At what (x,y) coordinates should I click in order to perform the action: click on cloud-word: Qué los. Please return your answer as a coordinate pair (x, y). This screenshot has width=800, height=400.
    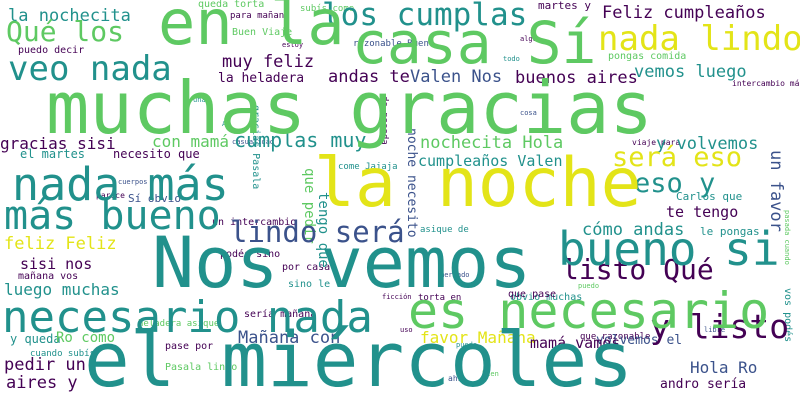
    Looking at the image, I should click on (65, 31).